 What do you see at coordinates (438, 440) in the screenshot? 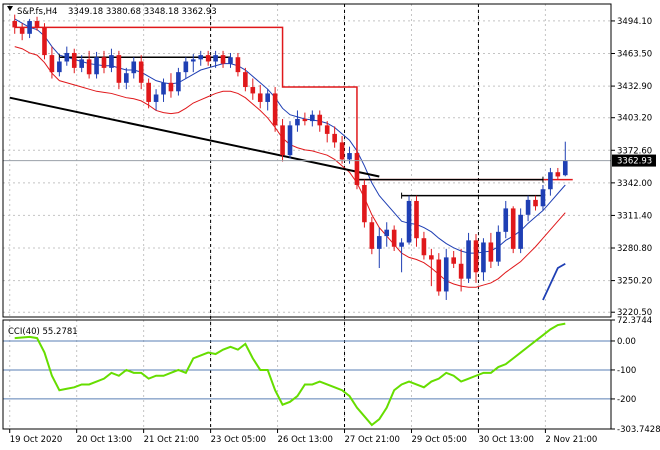
I see `time-axis-label: 29 Oct 05:00` at bounding box center [438, 440].